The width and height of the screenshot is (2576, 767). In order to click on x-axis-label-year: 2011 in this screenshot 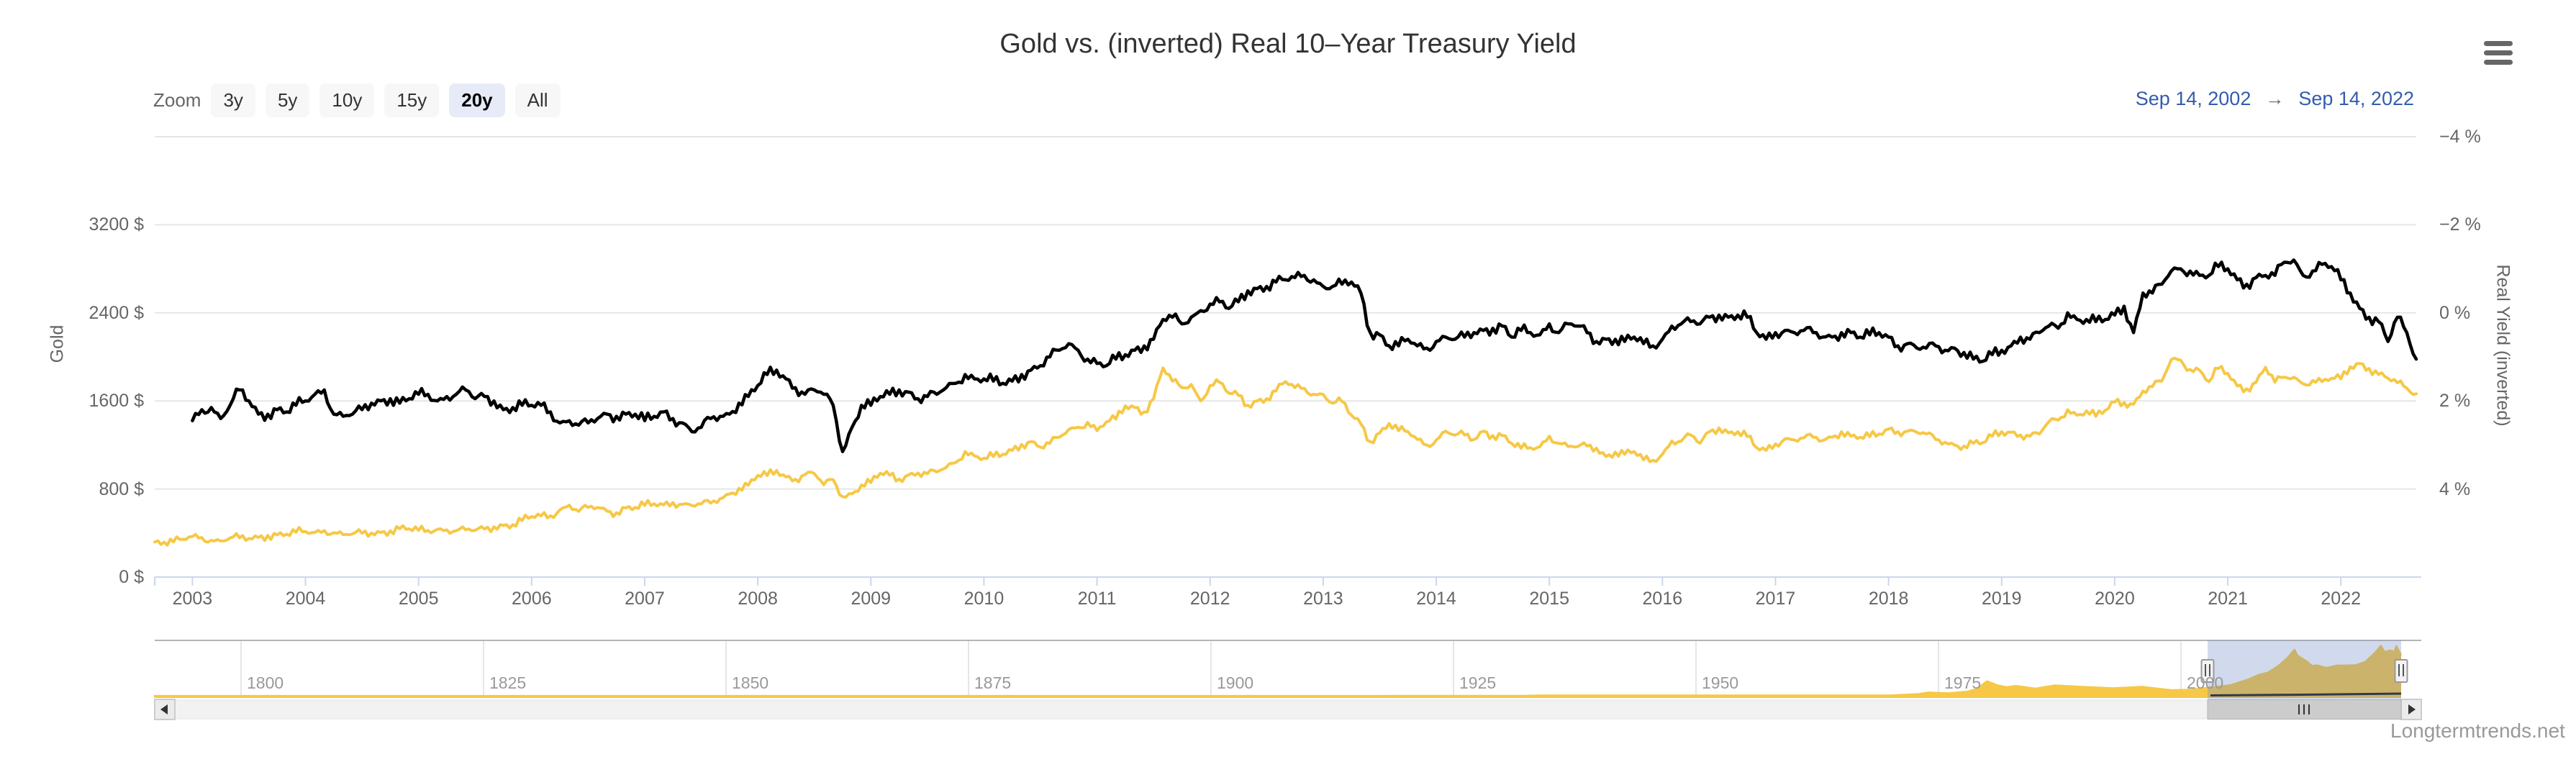, I will do `click(1097, 599)`.